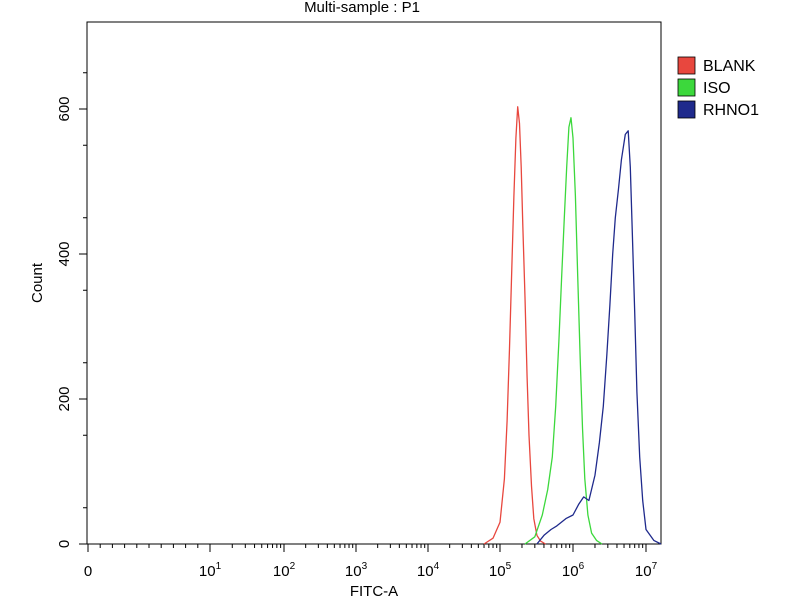  What do you see at coordinates (563, 331) in the screenshot?
I see `series-iso-line` at bounding box center [563, 331].